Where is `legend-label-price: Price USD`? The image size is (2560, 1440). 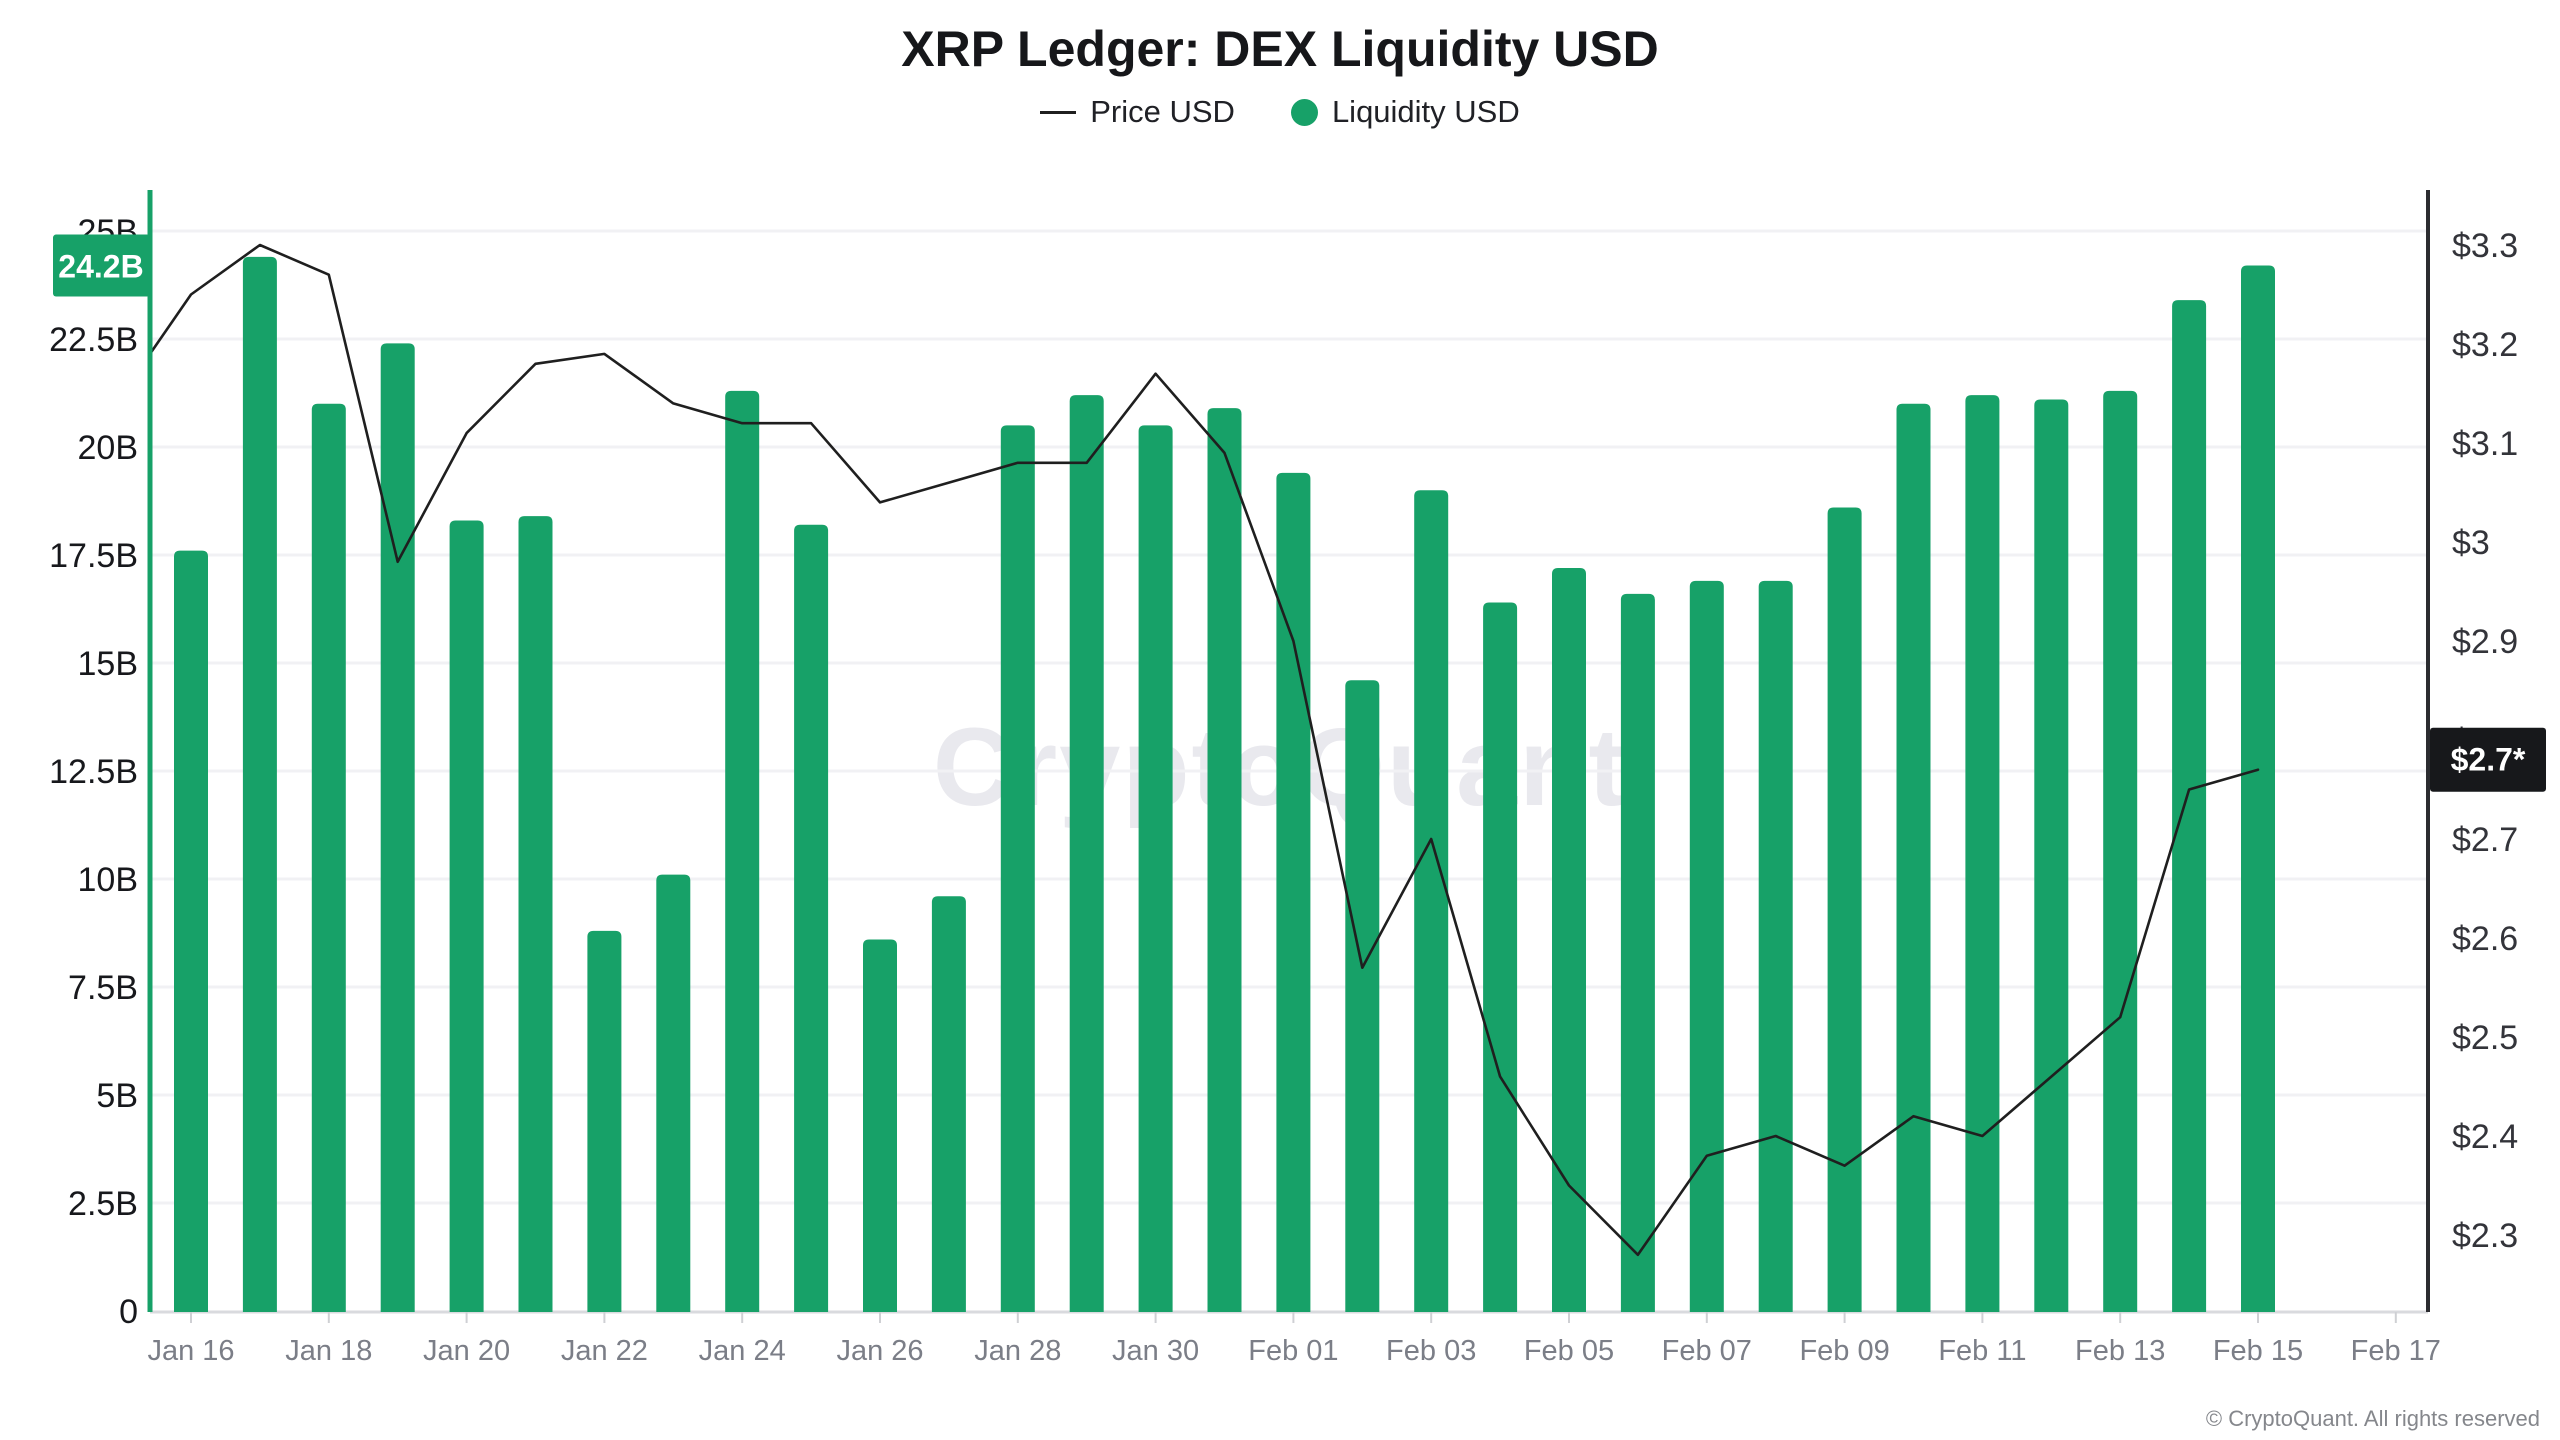
legend-label-price: Price USD is located at coordinates (1162, 111).